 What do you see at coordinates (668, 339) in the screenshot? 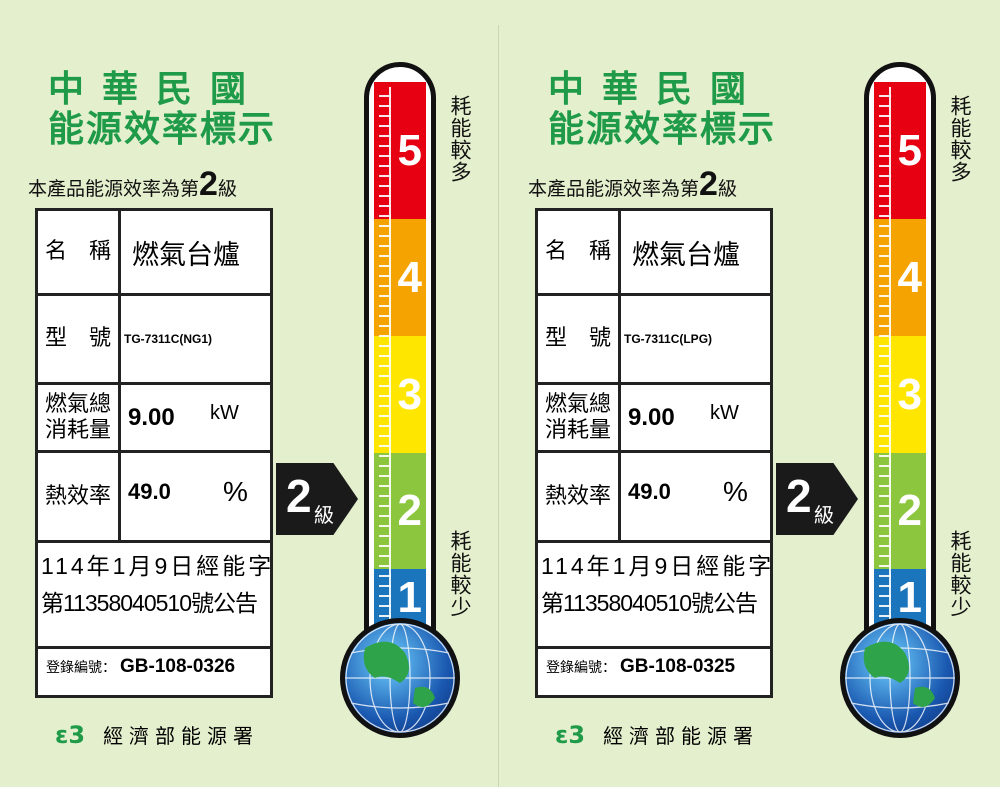
I see `model-value: TG-7311C(LPG)` at bounding box center [668, 339].